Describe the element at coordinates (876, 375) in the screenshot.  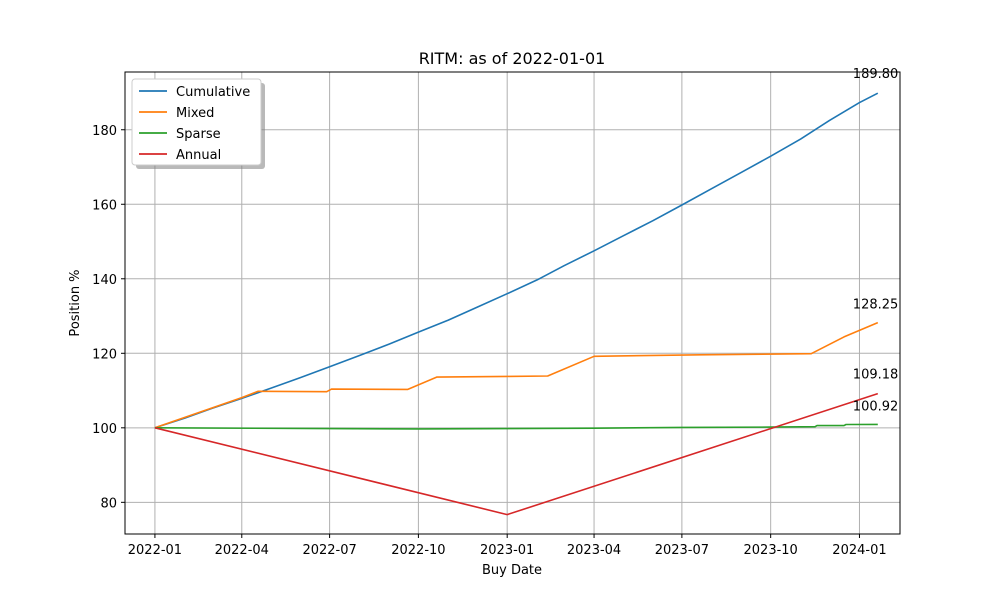
I see `end-value-label-annual: 109.18` at that location.